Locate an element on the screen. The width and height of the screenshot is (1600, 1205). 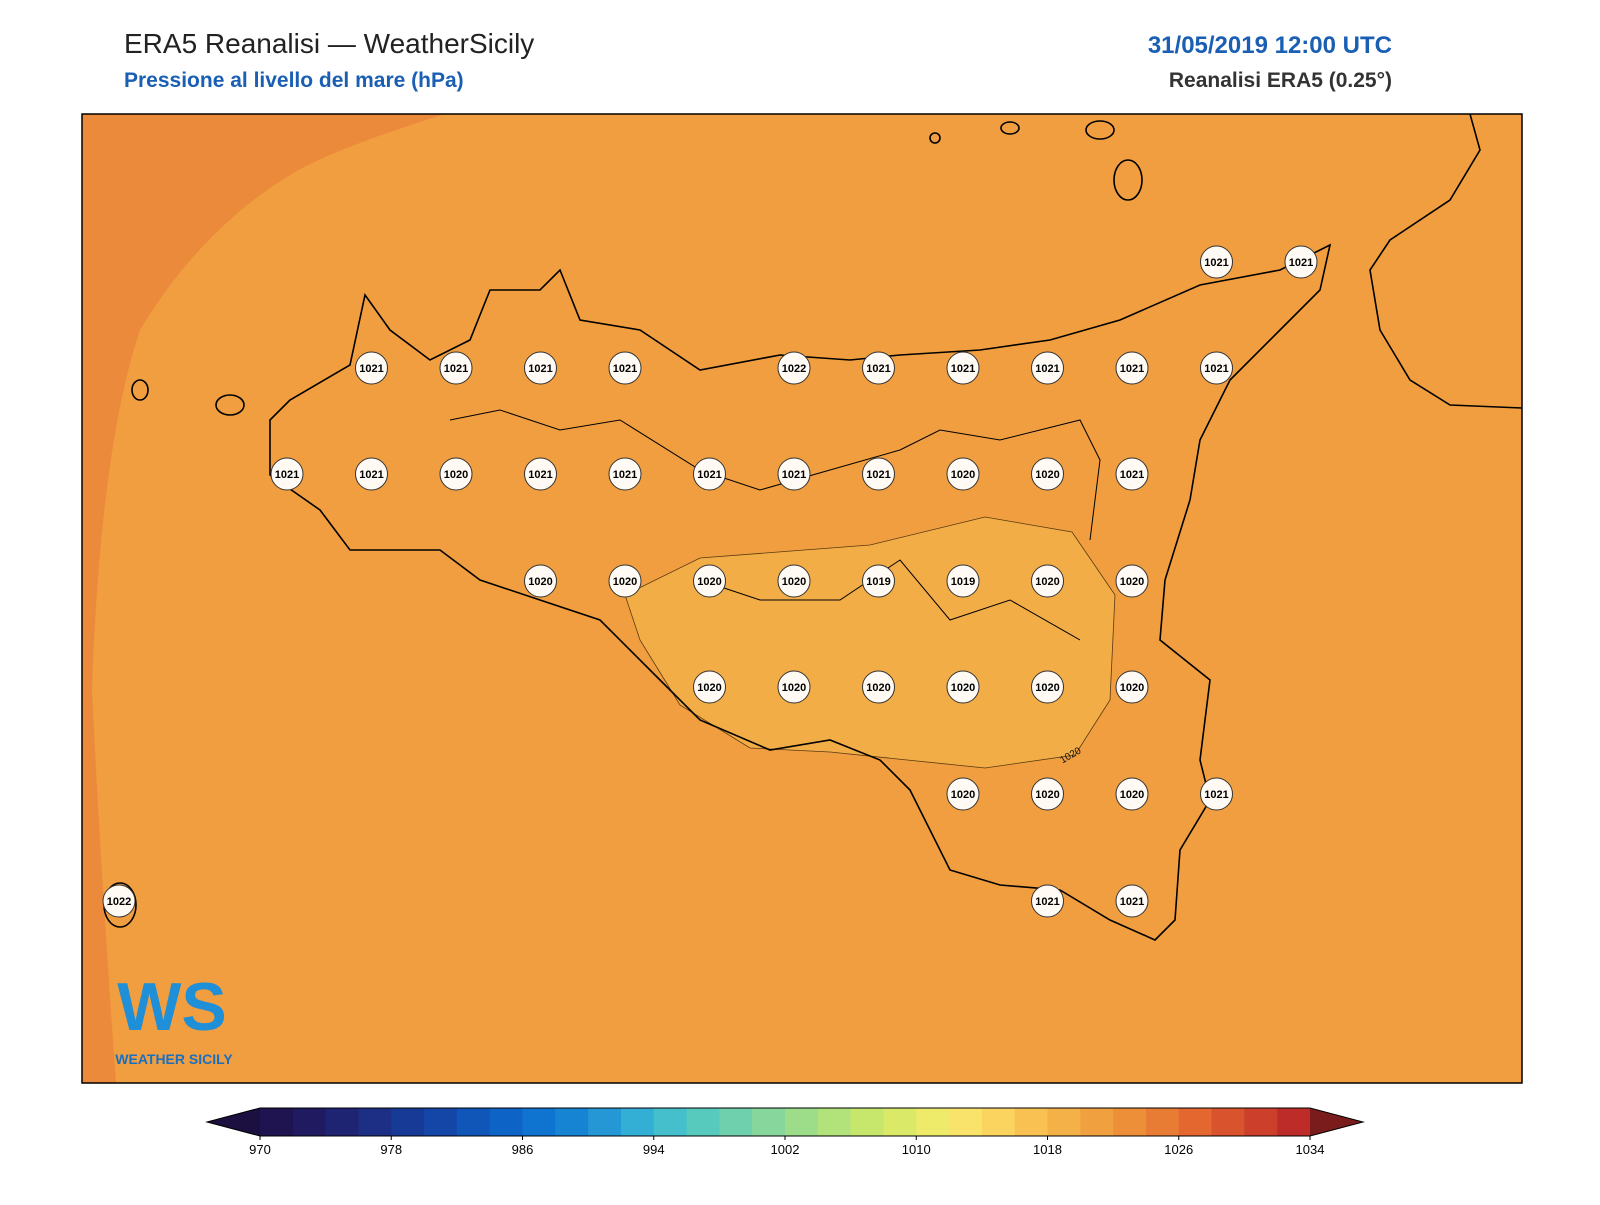
colorbar-tick-label: 986 is located at coordinates (523, 1149).